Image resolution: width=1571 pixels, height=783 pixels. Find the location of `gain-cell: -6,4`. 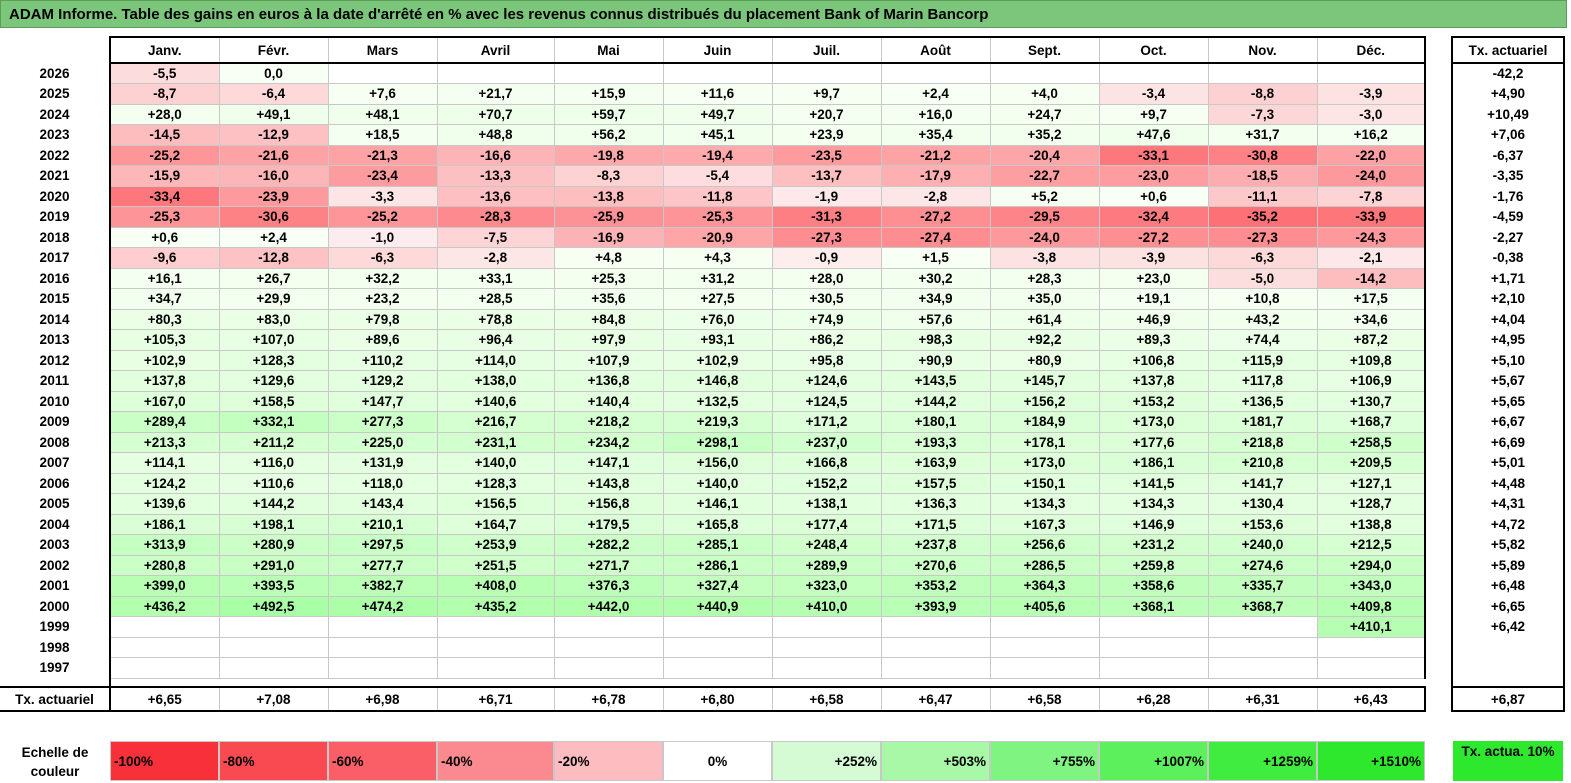

gain-cell: -6,4 is located at coordinates (273, 94).